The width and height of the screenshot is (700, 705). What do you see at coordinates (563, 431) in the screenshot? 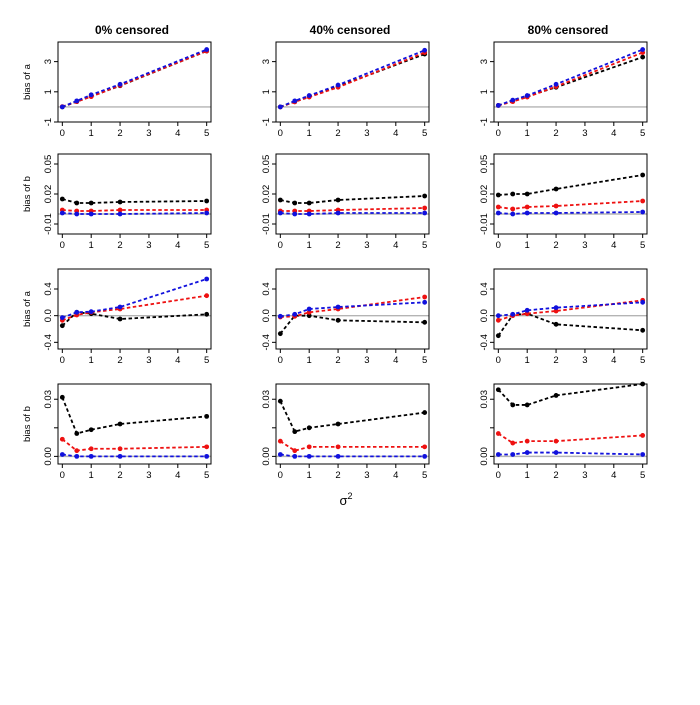
I see `panel-r4-c3: 0 1 2 3 4 5 0.00 0.03` at bounding box center [563, 431].